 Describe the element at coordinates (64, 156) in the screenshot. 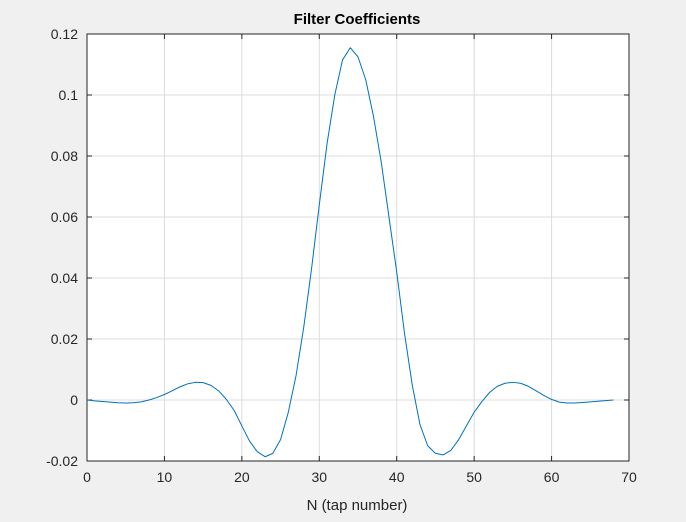

I see `y-tick-label: 0.08` at that location.